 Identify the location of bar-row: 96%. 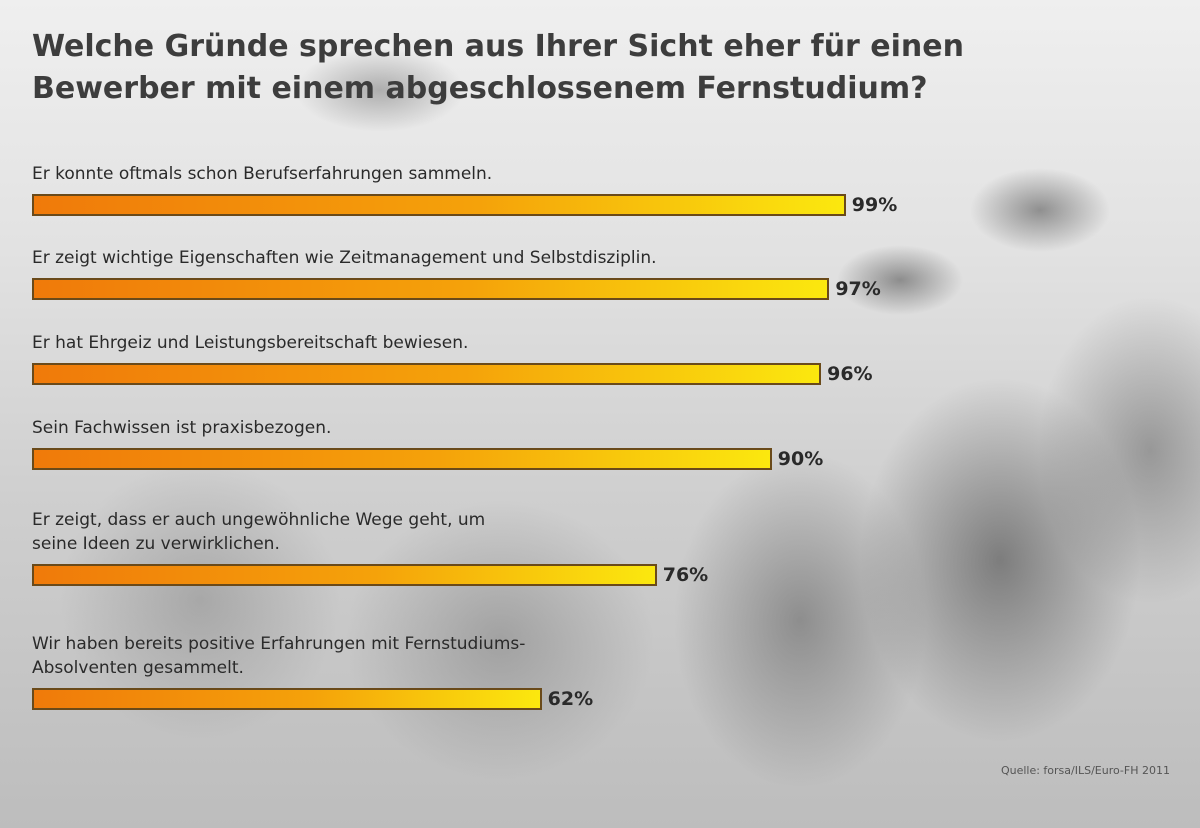
(452, 374).